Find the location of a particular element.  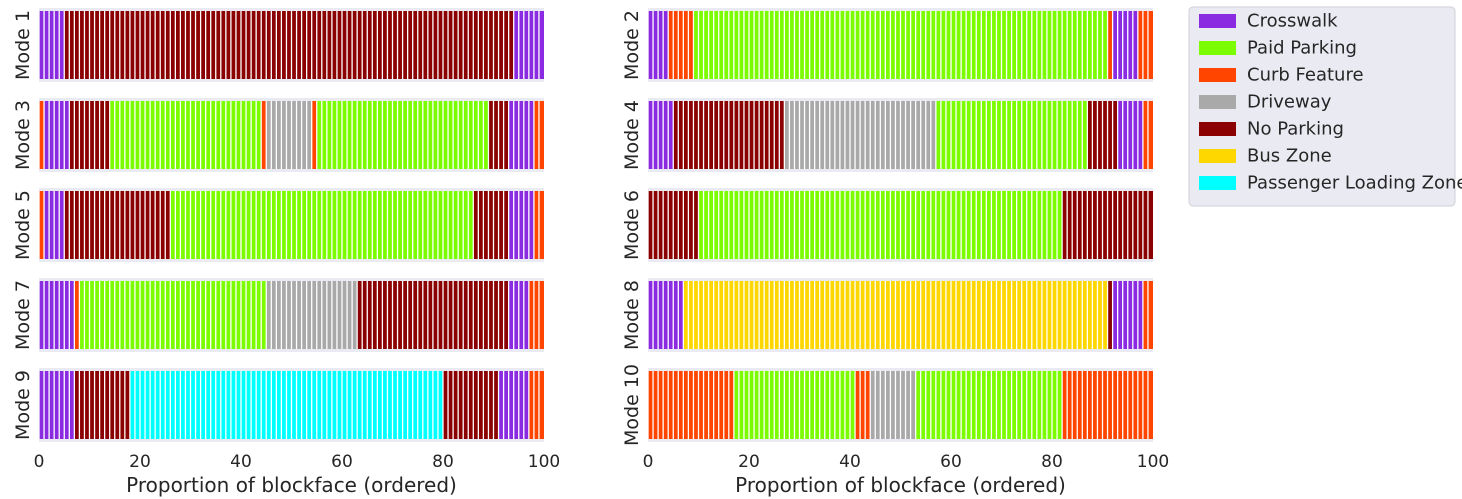

mode-label: Mode 7 is located at coordinates (23, 315).